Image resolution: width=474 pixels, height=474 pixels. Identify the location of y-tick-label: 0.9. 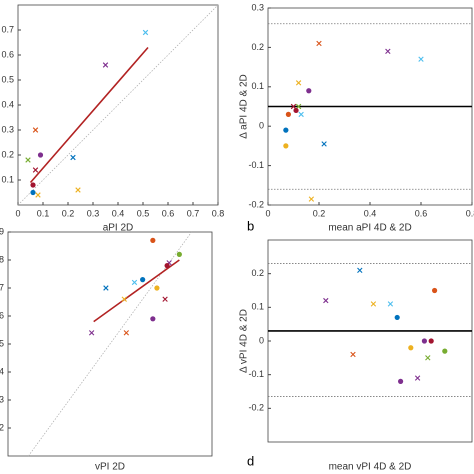
(2, 231).